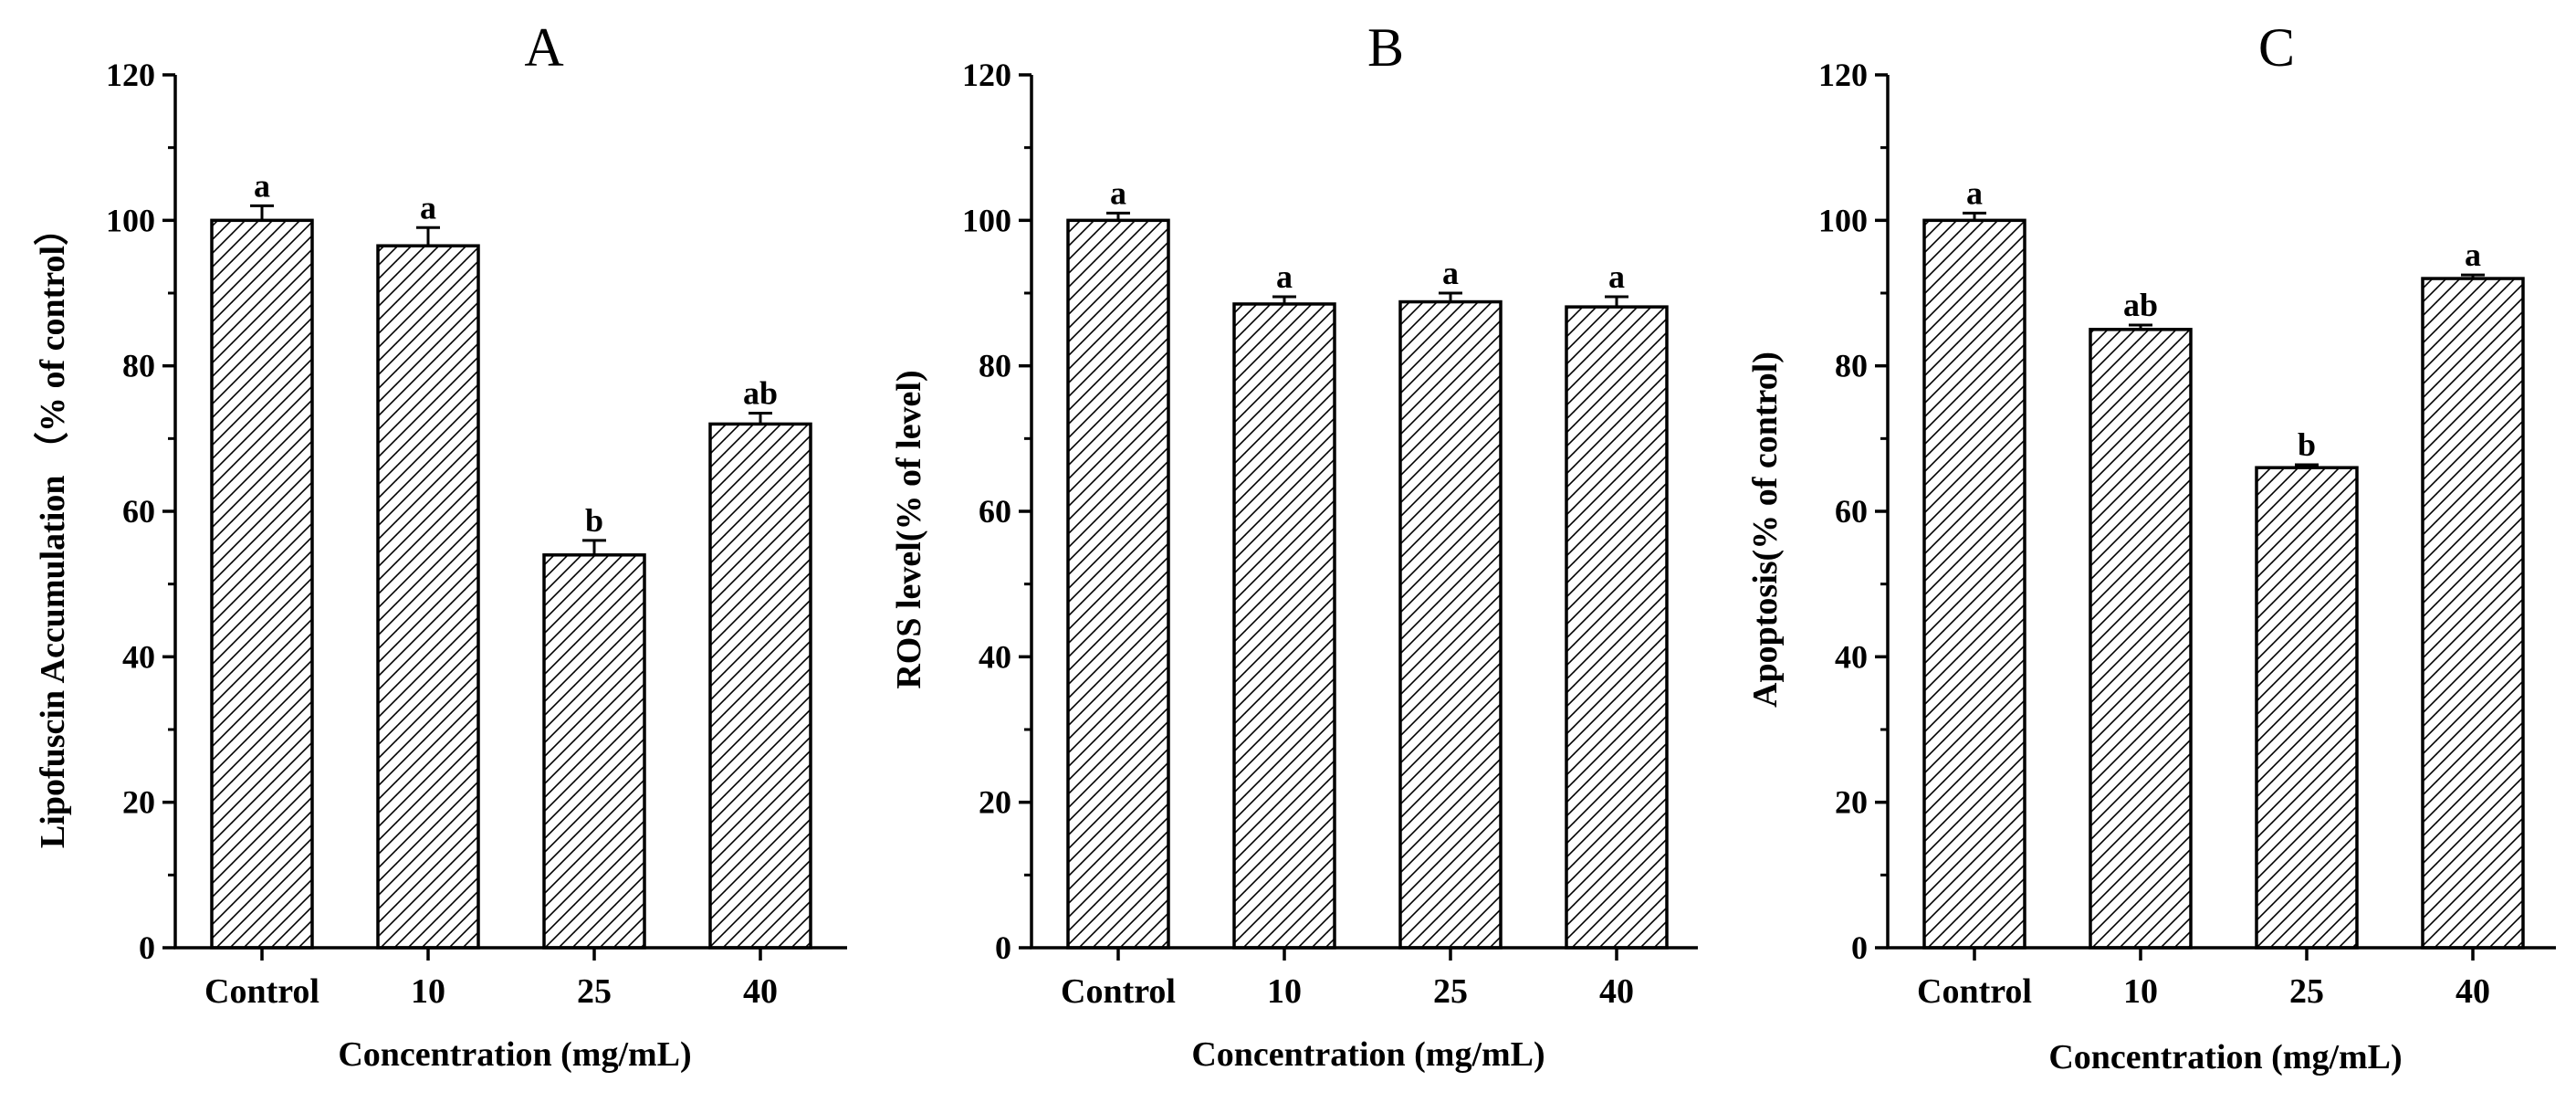 The image size is (2576, 1113). Describe the element at coordinates (2276, 47) in the screenshot. I see `panel-title: C` at that location.